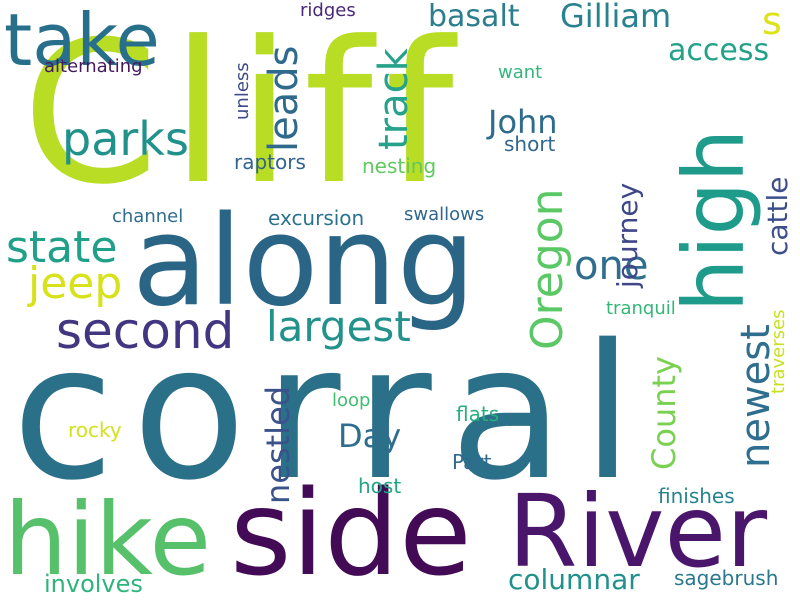 The width and height of the screenshot is (800, 600). I want to click on word-along: along, so click(304, 262).